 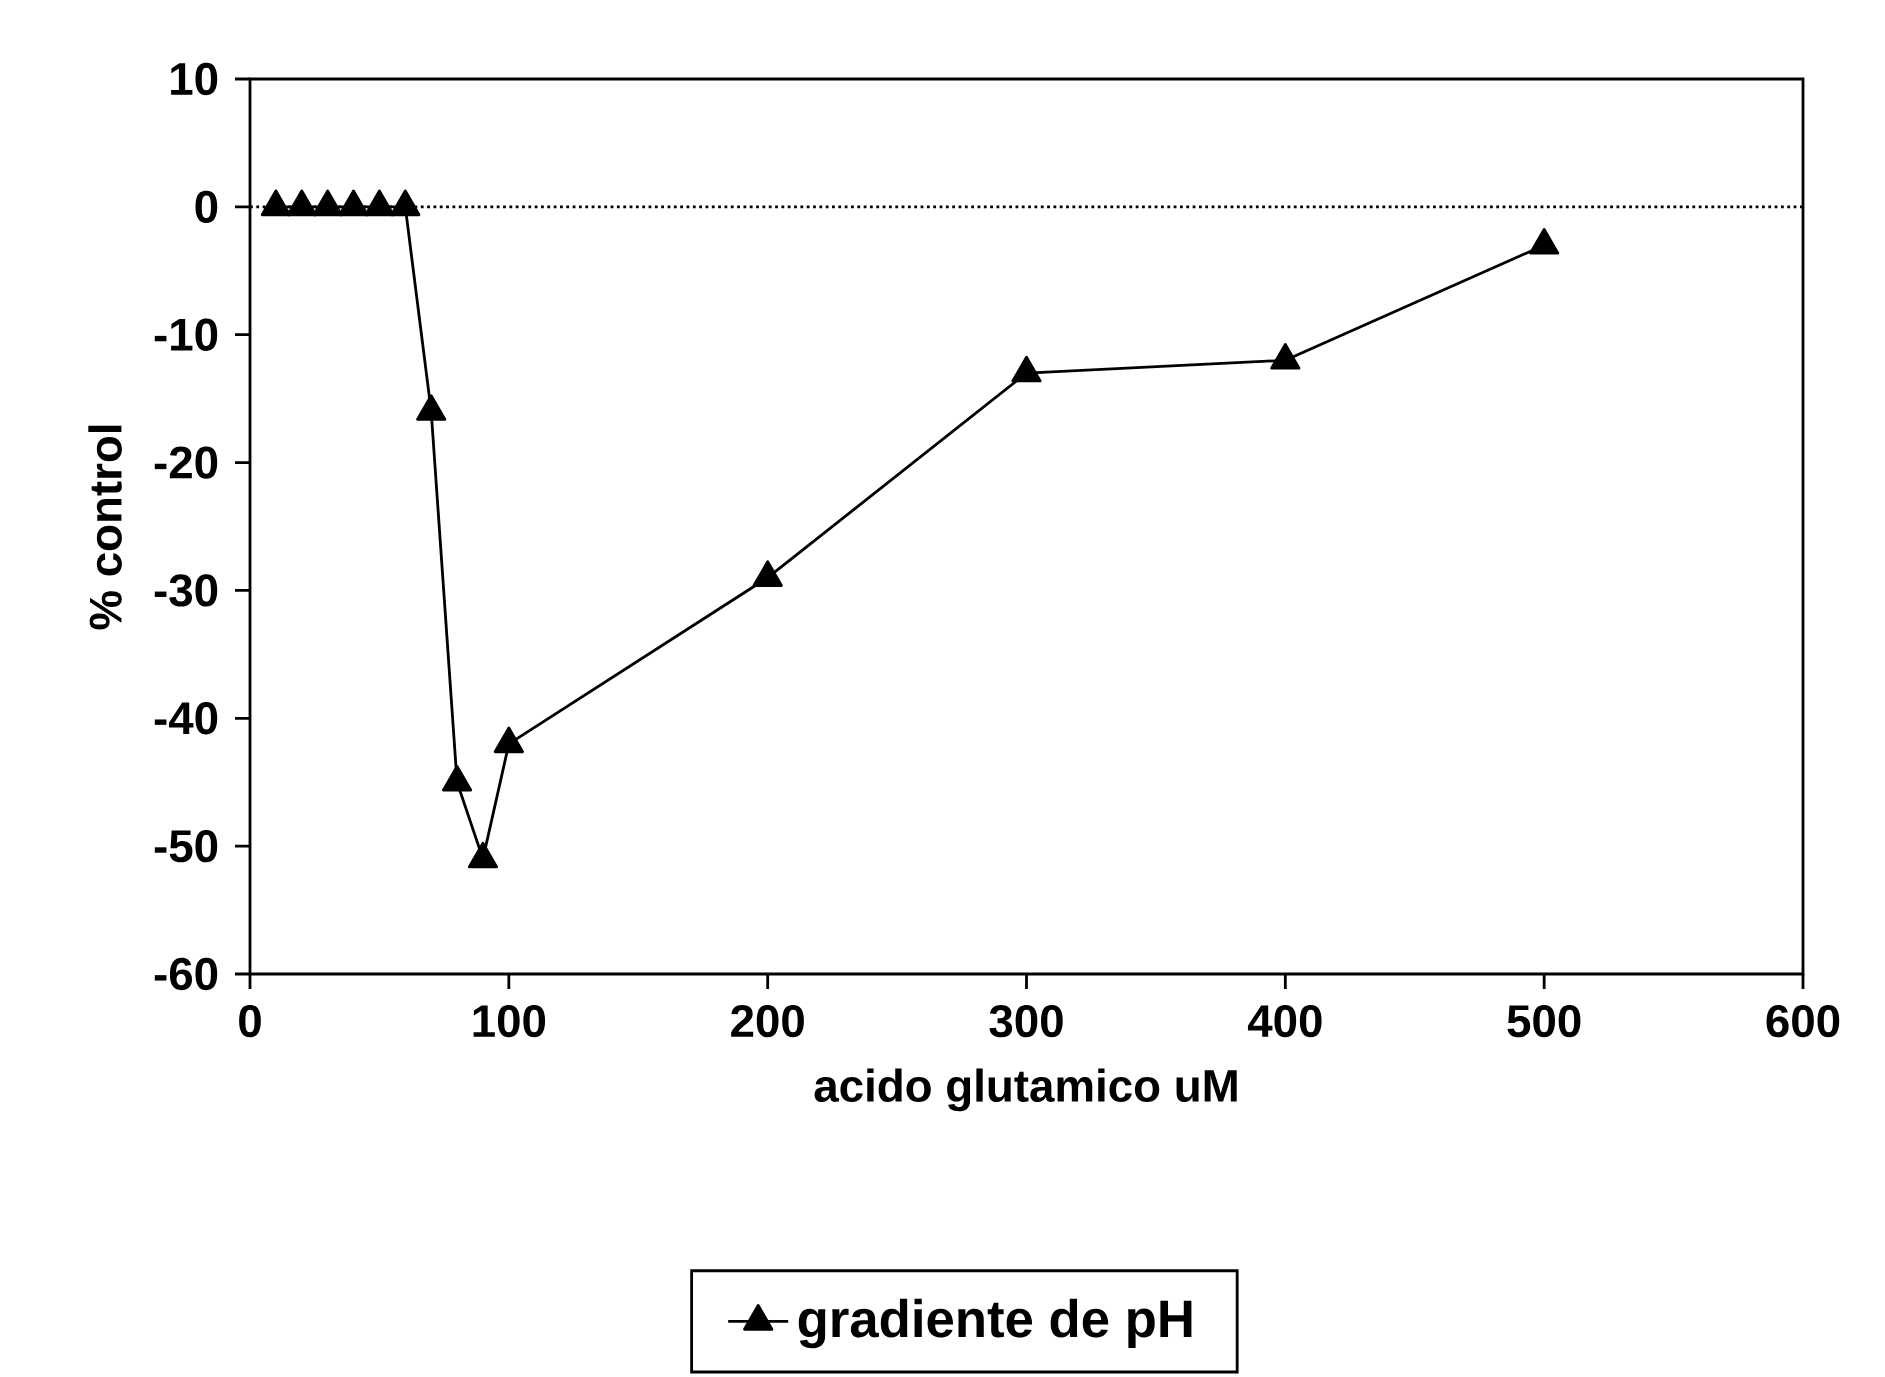 What do you see at coordinates (186, 334) in the screenshot?
I see `y-tick-label: -10` at bounding box center [186, 334].